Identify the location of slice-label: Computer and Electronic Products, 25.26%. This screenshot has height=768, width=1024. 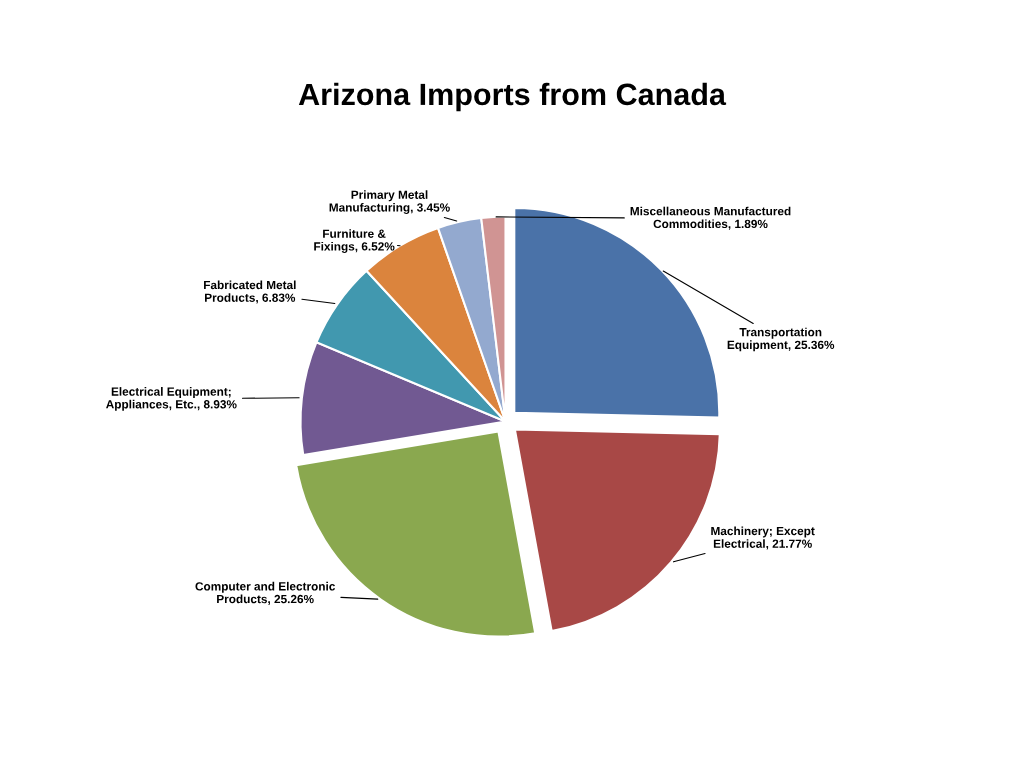
(265, 593).